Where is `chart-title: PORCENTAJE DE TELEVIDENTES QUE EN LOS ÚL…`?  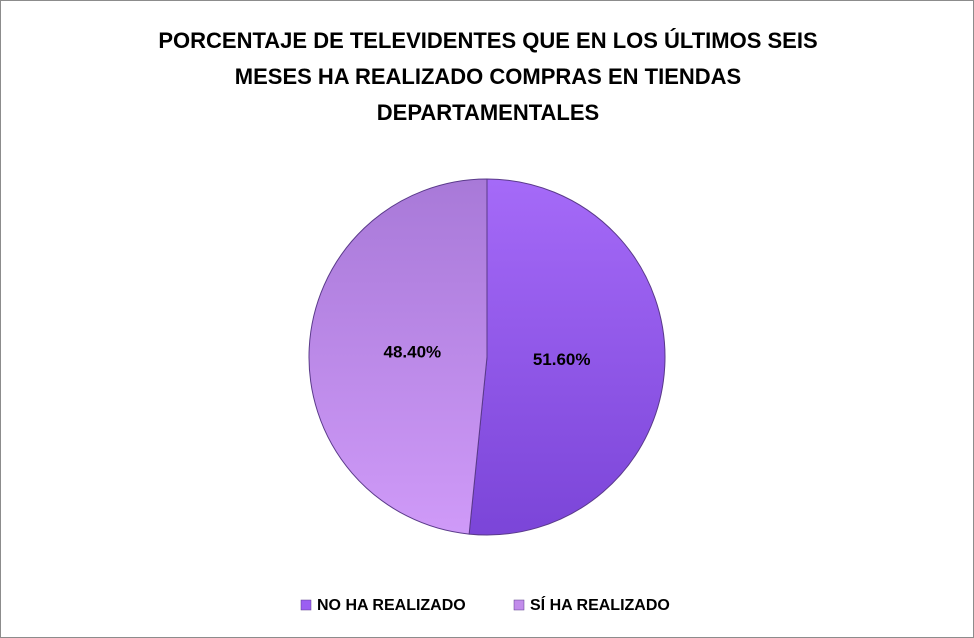
chart-title: PORCENTAJE DE TELEVIDENTES QUE EN LOS ÚL… is located at coordinates (488, 76).